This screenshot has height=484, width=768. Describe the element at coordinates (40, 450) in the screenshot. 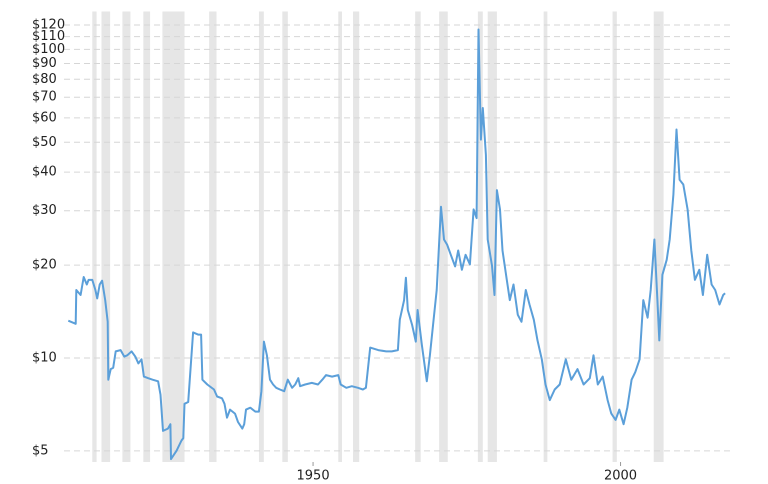

I see `y-tick-label: $5` at that location.